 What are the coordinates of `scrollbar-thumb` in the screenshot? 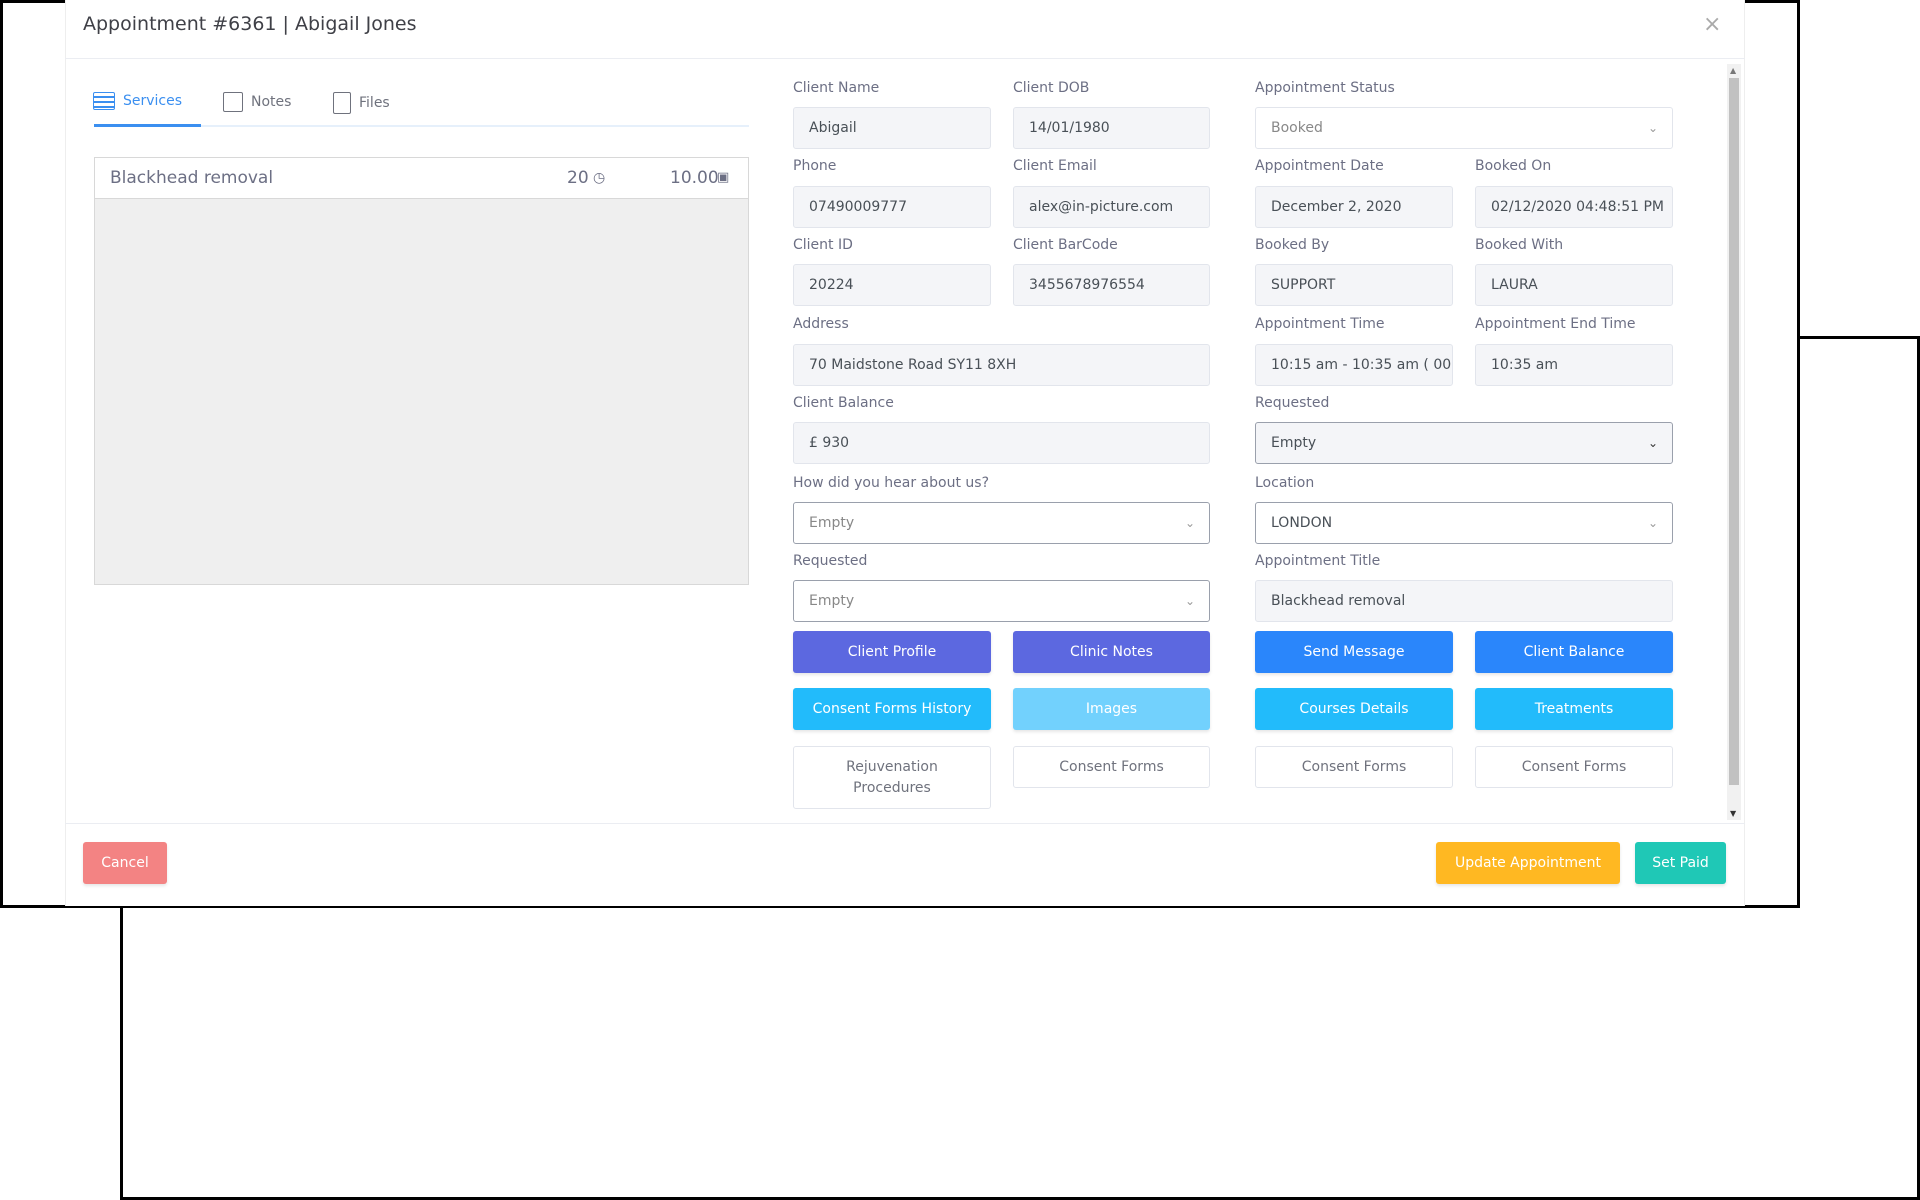 It's located at (1734, 431).